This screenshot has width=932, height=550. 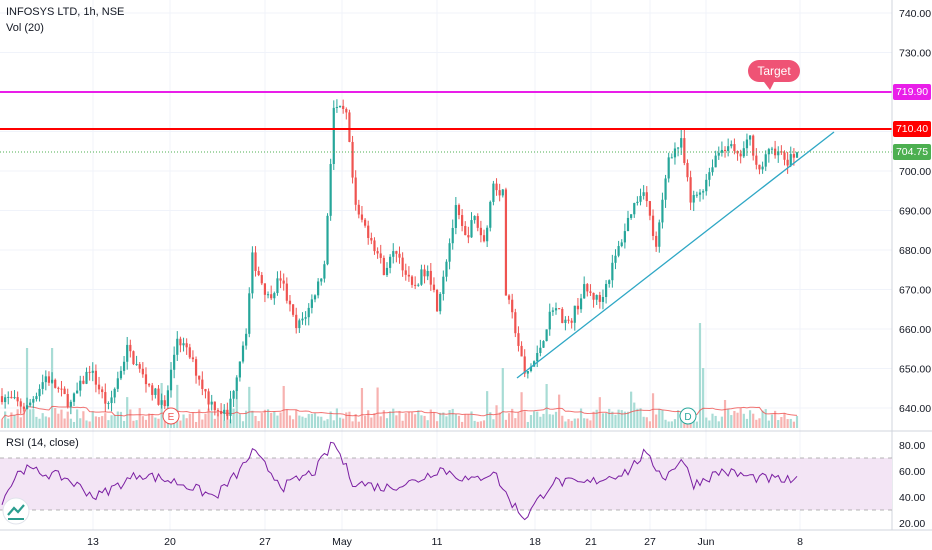 What do you see at coordinates (25, 28) in the screenshot?
I see `volume-legend: Vol (20)` at bounding box center [25, 28].